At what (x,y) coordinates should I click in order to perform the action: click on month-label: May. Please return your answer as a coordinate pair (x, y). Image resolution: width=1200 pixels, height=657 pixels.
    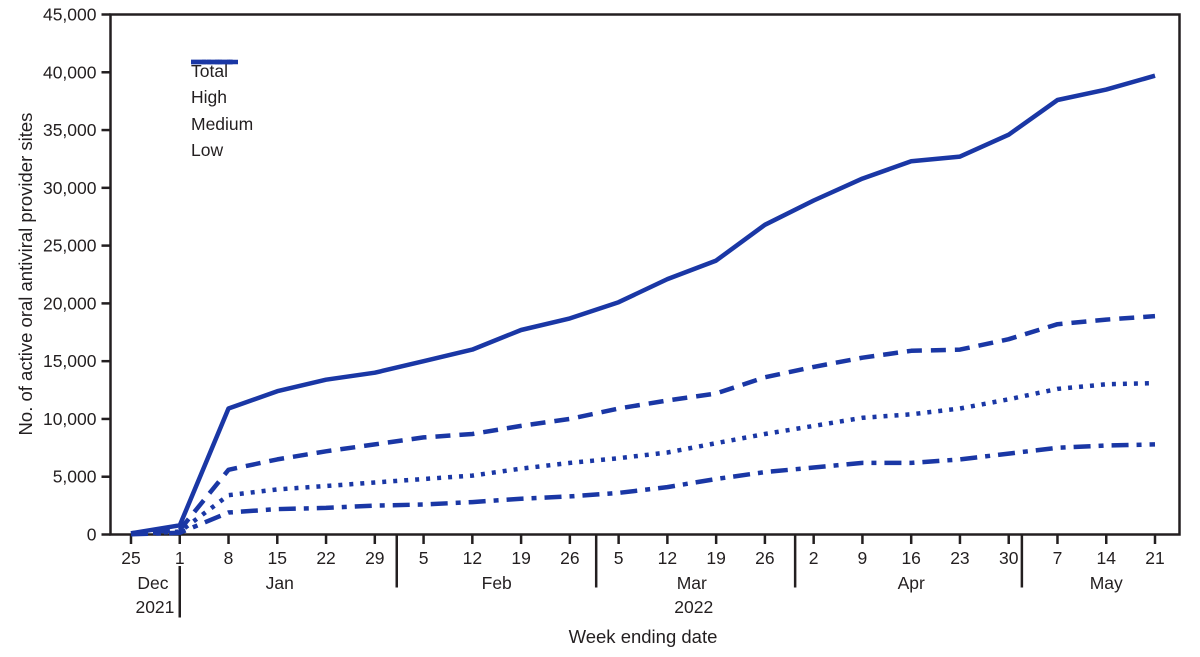
    Looking at the image, I should click on (1106, 583).